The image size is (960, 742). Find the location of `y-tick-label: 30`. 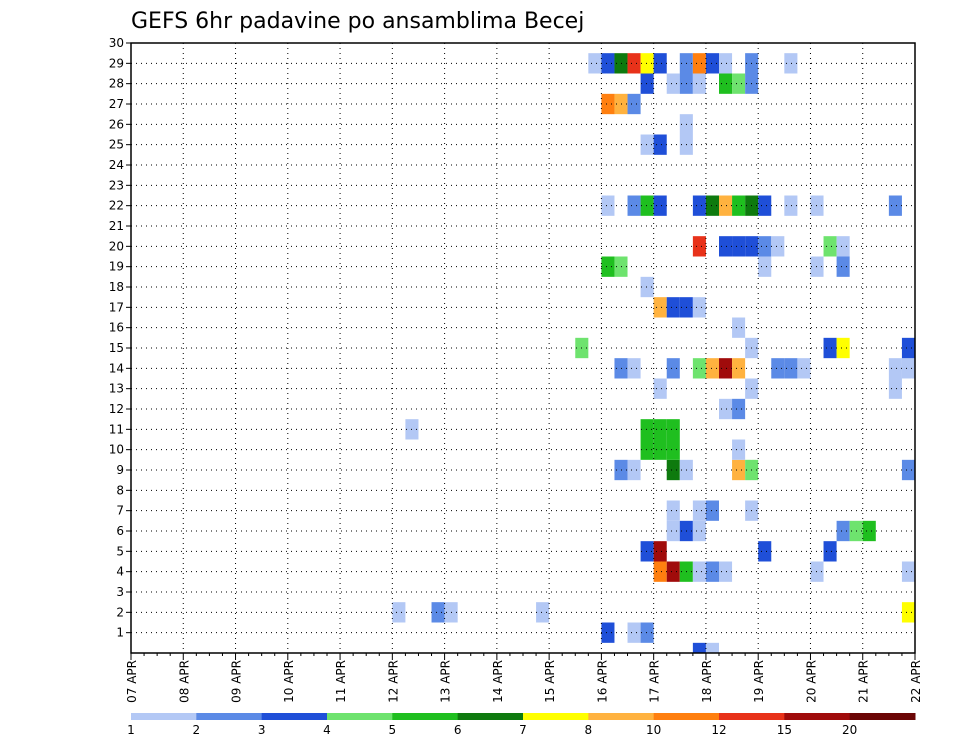

y-tick-label: 30 is located at coordinates (116, 43).